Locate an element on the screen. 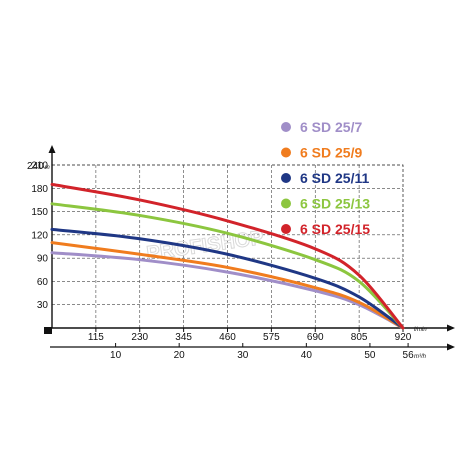 This screenshot has height=475, width=475. y-tick-label: 210 is located at coordinates (39, 166).